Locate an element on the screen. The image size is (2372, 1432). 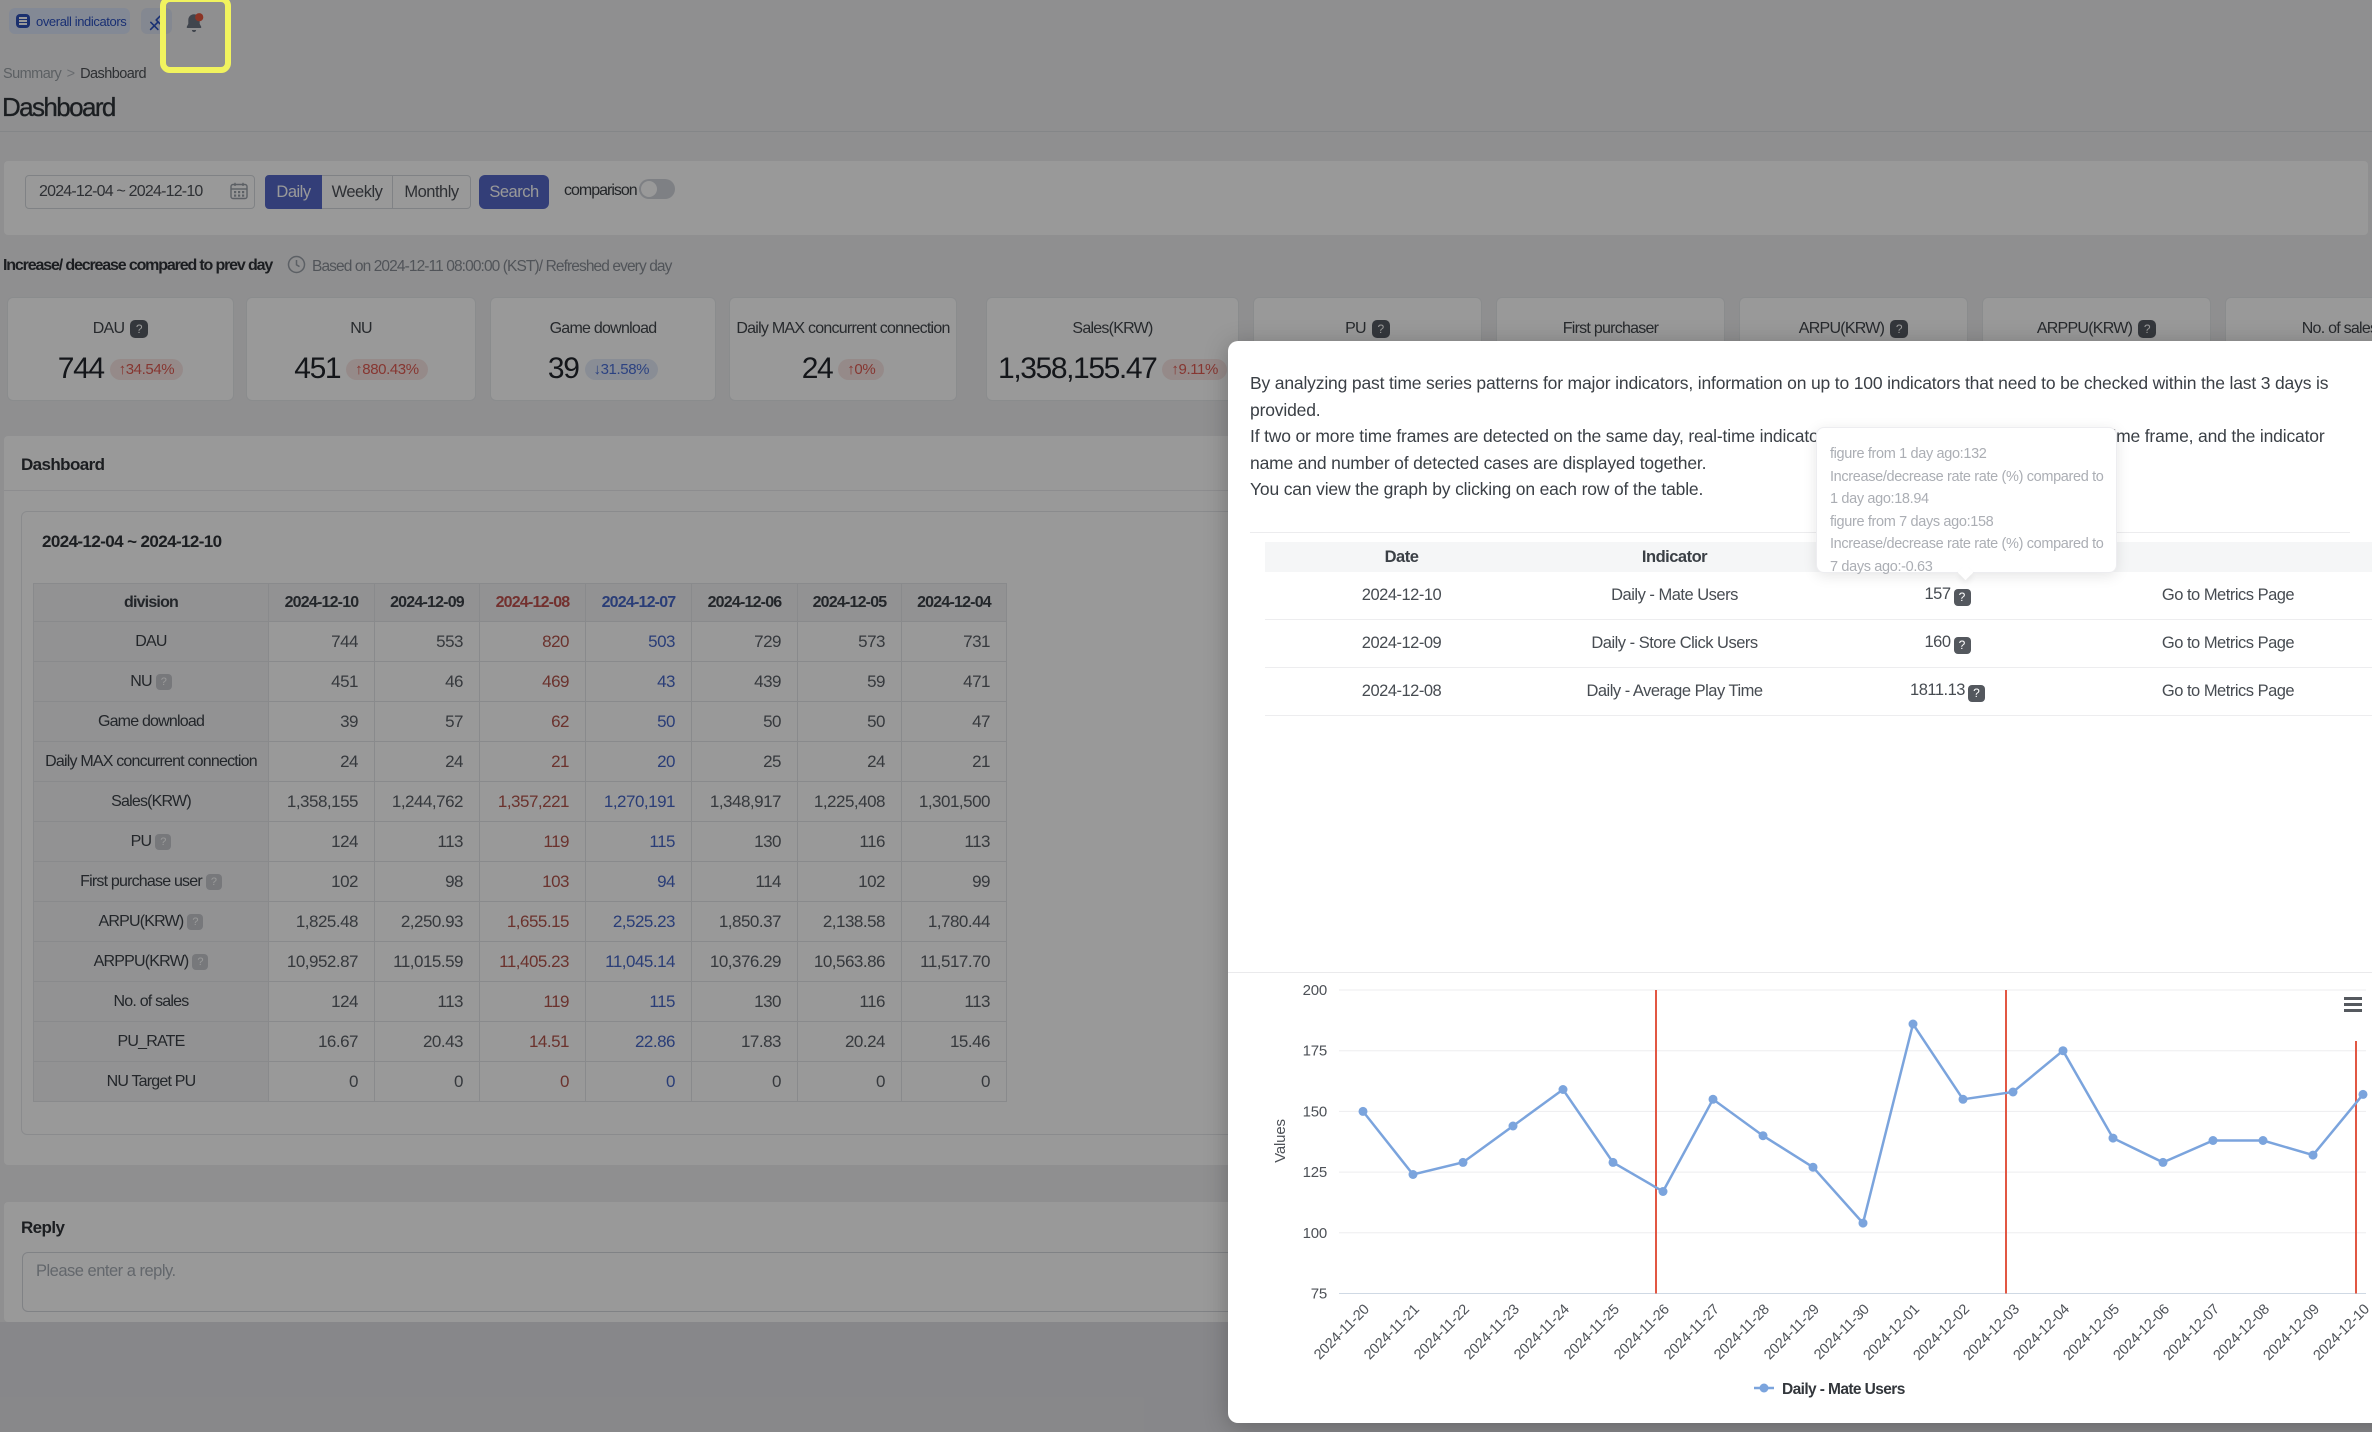
svg-text: Values is located at coordinates (1280, 1141).